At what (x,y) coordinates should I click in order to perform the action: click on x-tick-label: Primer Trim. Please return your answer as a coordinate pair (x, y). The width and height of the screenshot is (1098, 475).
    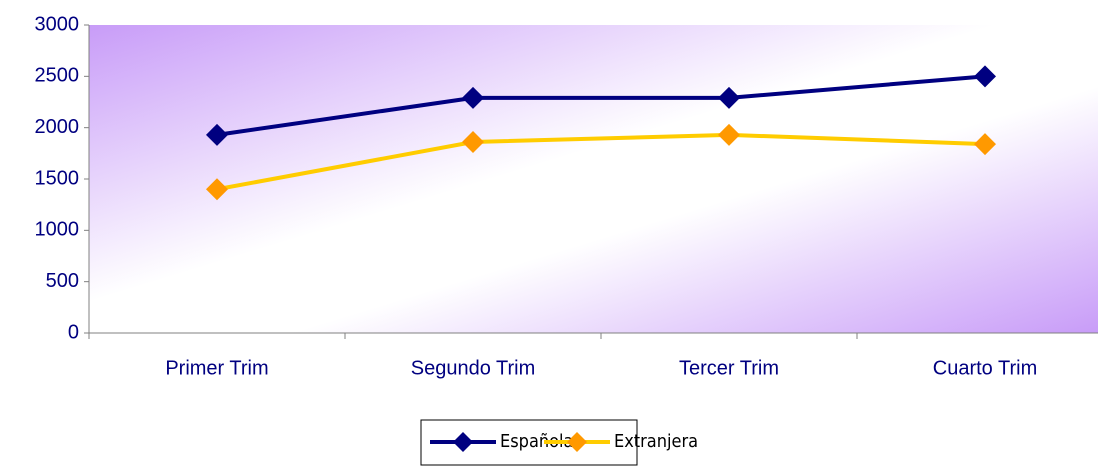
    Looking at the image, I should click on (216, 368).